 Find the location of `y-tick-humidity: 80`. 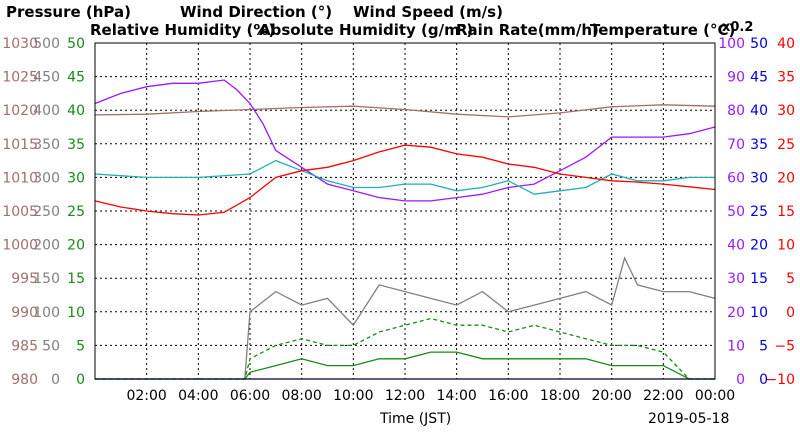

y-tick-humidity: 80 is located at coordinates (736, 111).